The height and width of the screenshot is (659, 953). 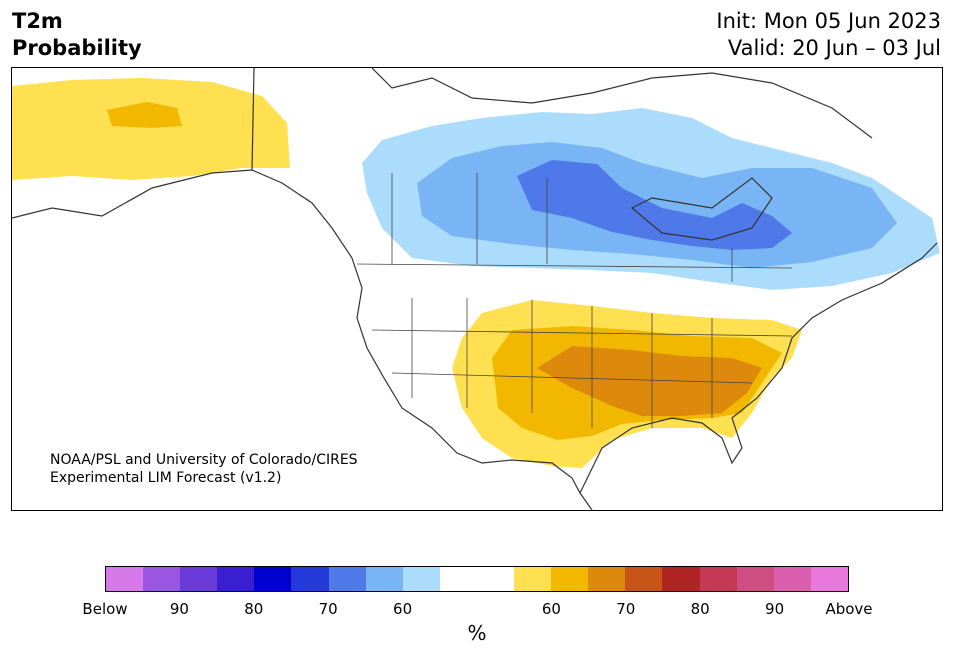 I want to click on valid-date: Valid: 20 Jun – 03 Jul, so click(x=834, y=48).